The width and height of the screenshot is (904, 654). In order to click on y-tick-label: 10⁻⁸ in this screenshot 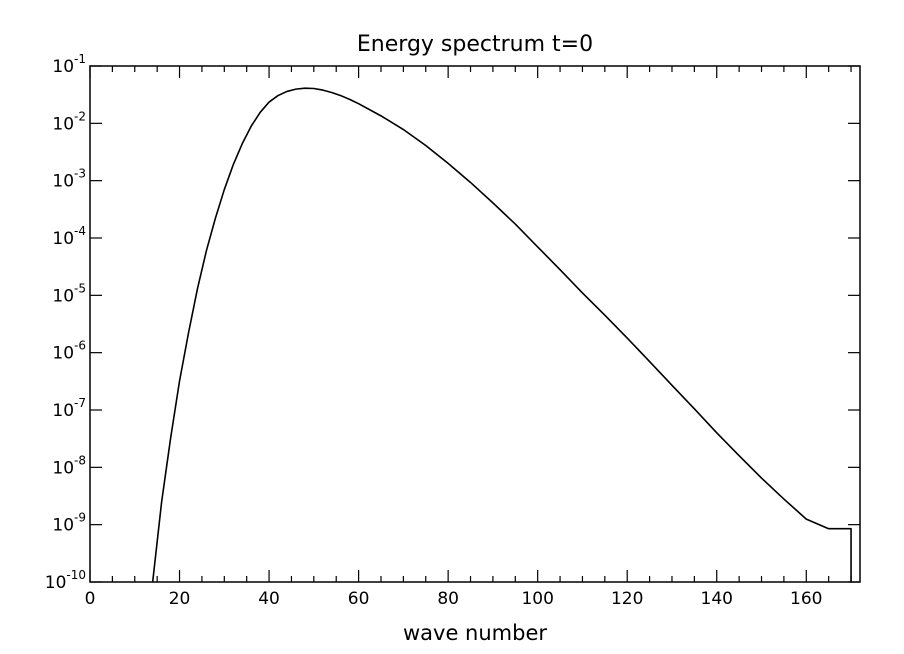, I will do `click(69, 465)`.